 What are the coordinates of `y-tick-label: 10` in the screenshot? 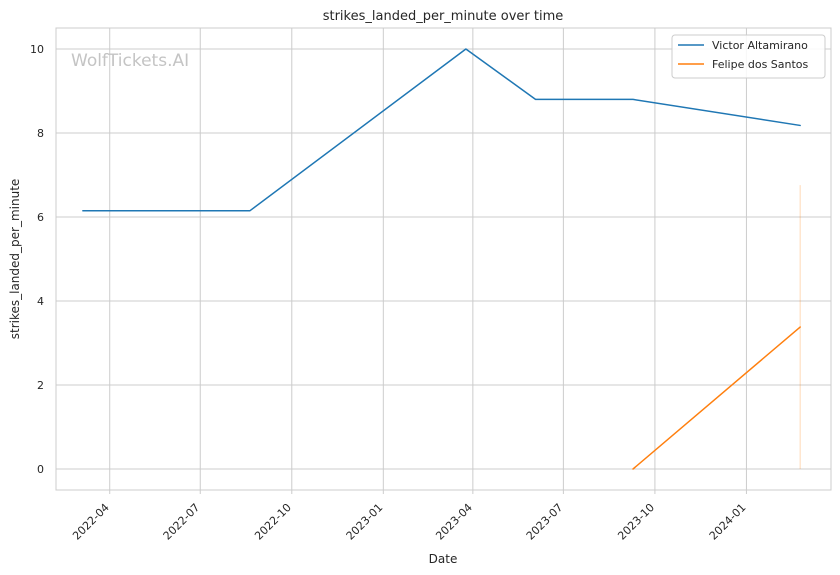 It's located at (37, 49).